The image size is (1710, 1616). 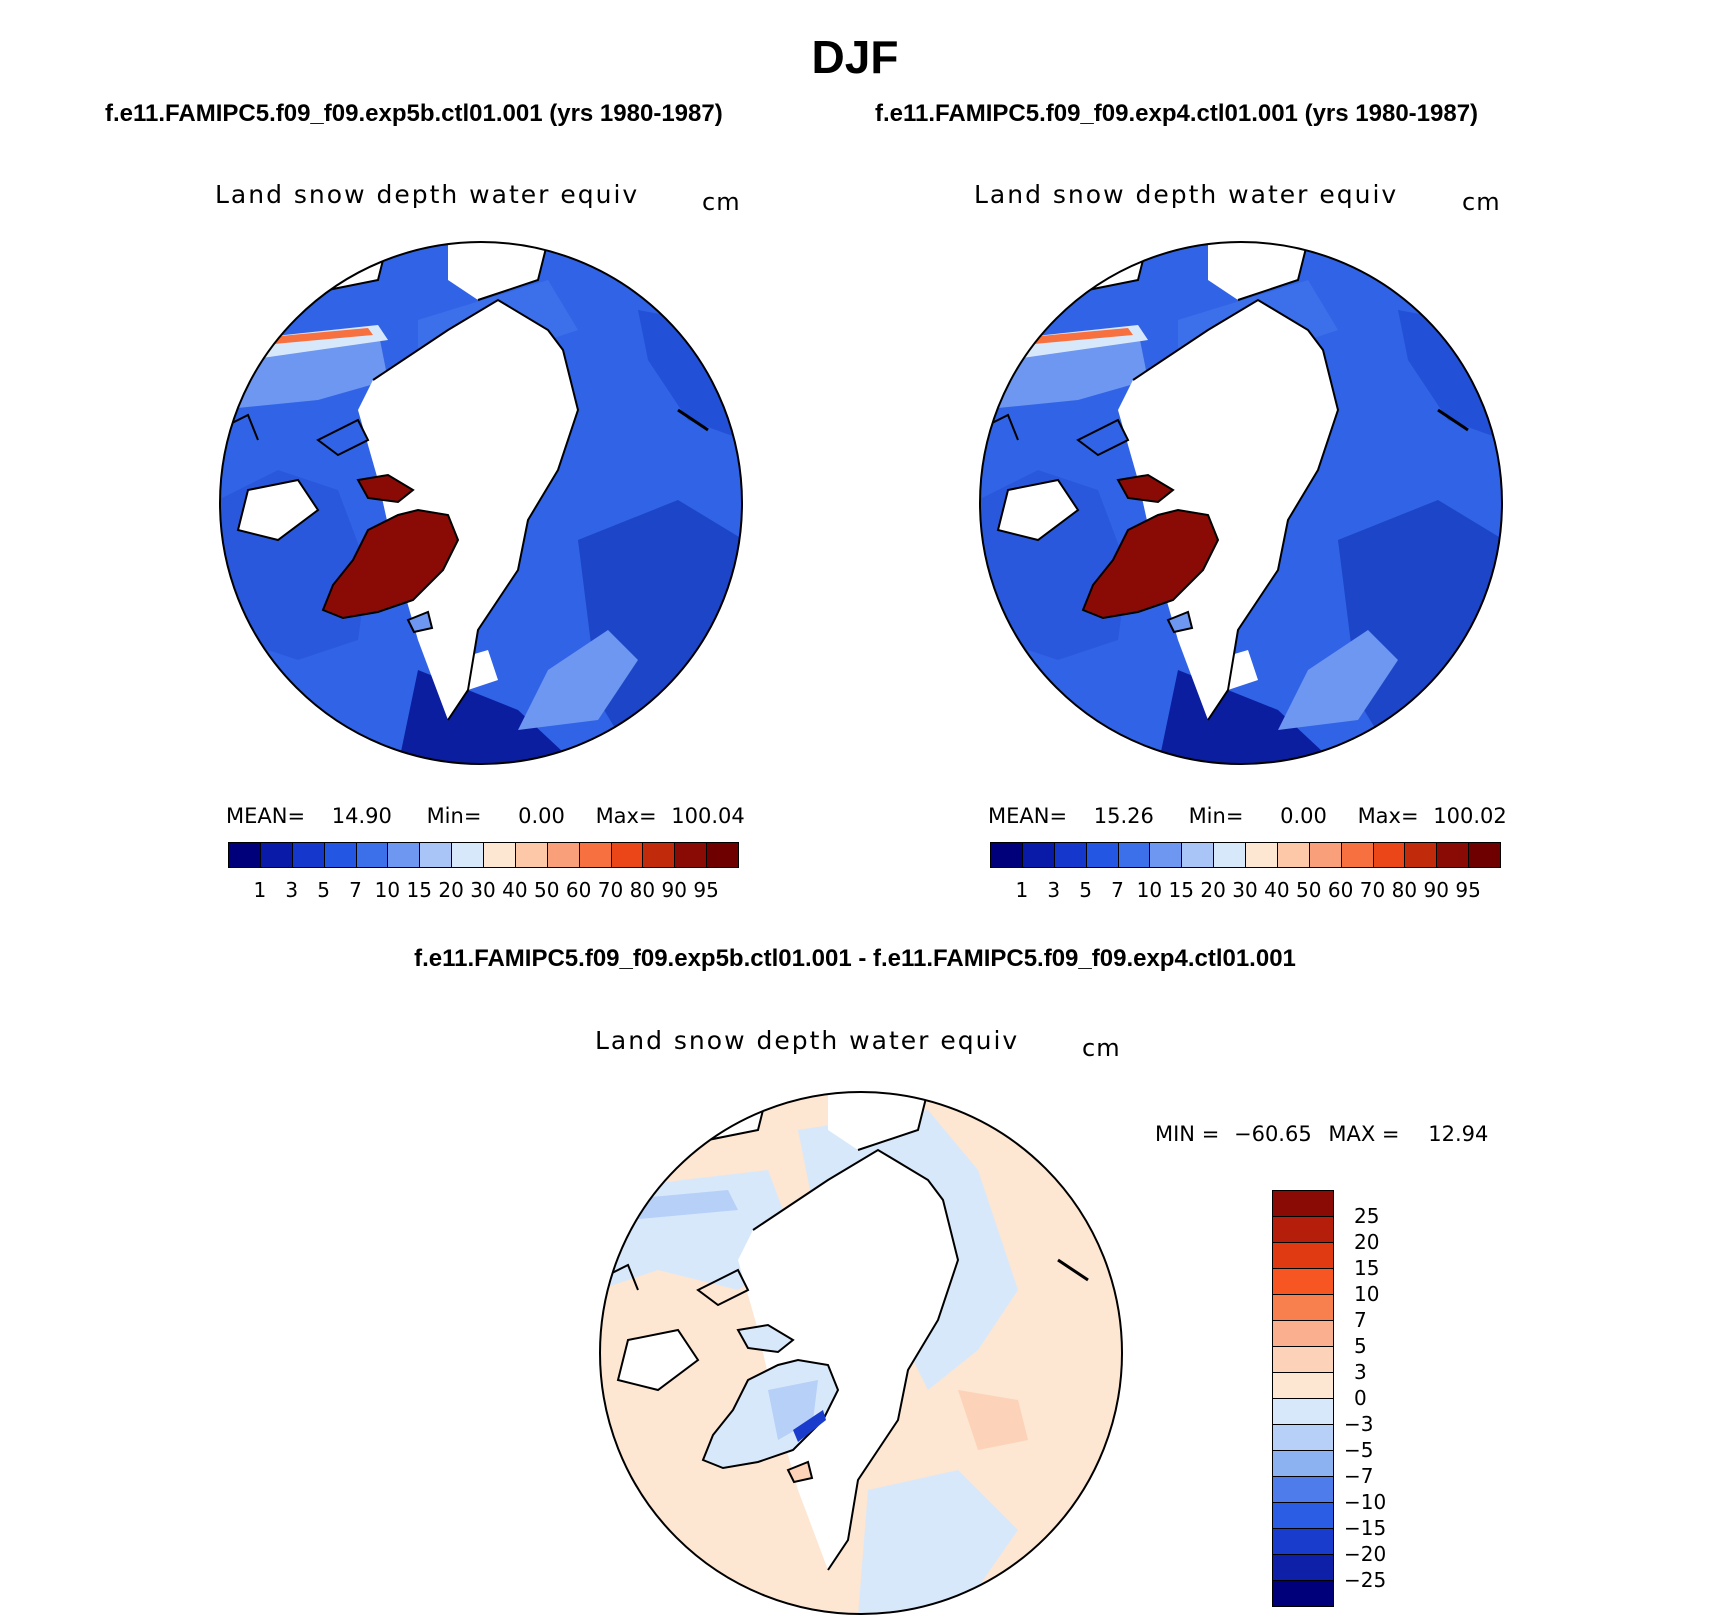 I want to click on left-polar-map, so click(x=481, y=503).